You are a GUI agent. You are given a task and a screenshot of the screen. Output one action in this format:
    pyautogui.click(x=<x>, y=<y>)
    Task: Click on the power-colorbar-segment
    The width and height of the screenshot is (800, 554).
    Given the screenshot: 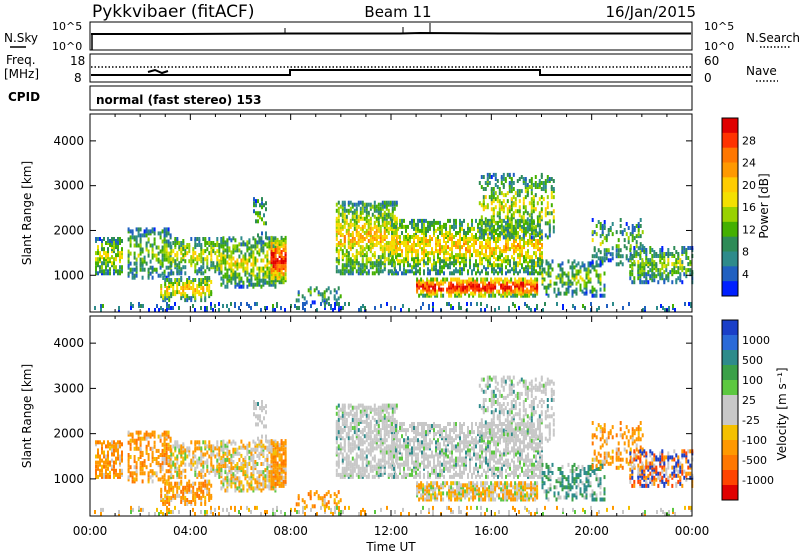 What is the action you would take?
    pyautogui.click(x=730, y=155)
    